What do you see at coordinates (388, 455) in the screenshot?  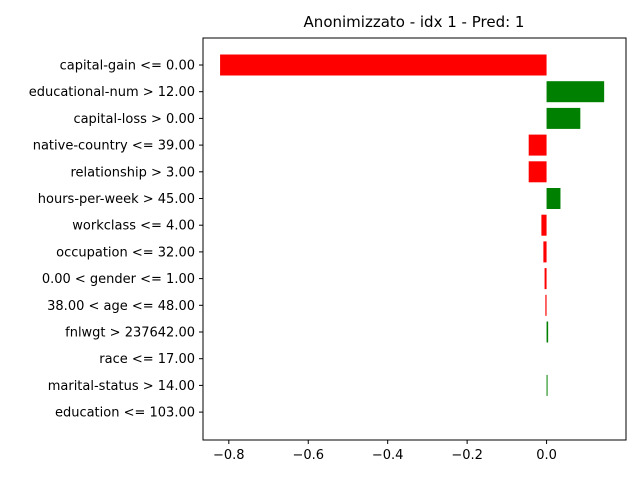 I see `x-tick-label: −0.4` at bounding box center [388, 455].